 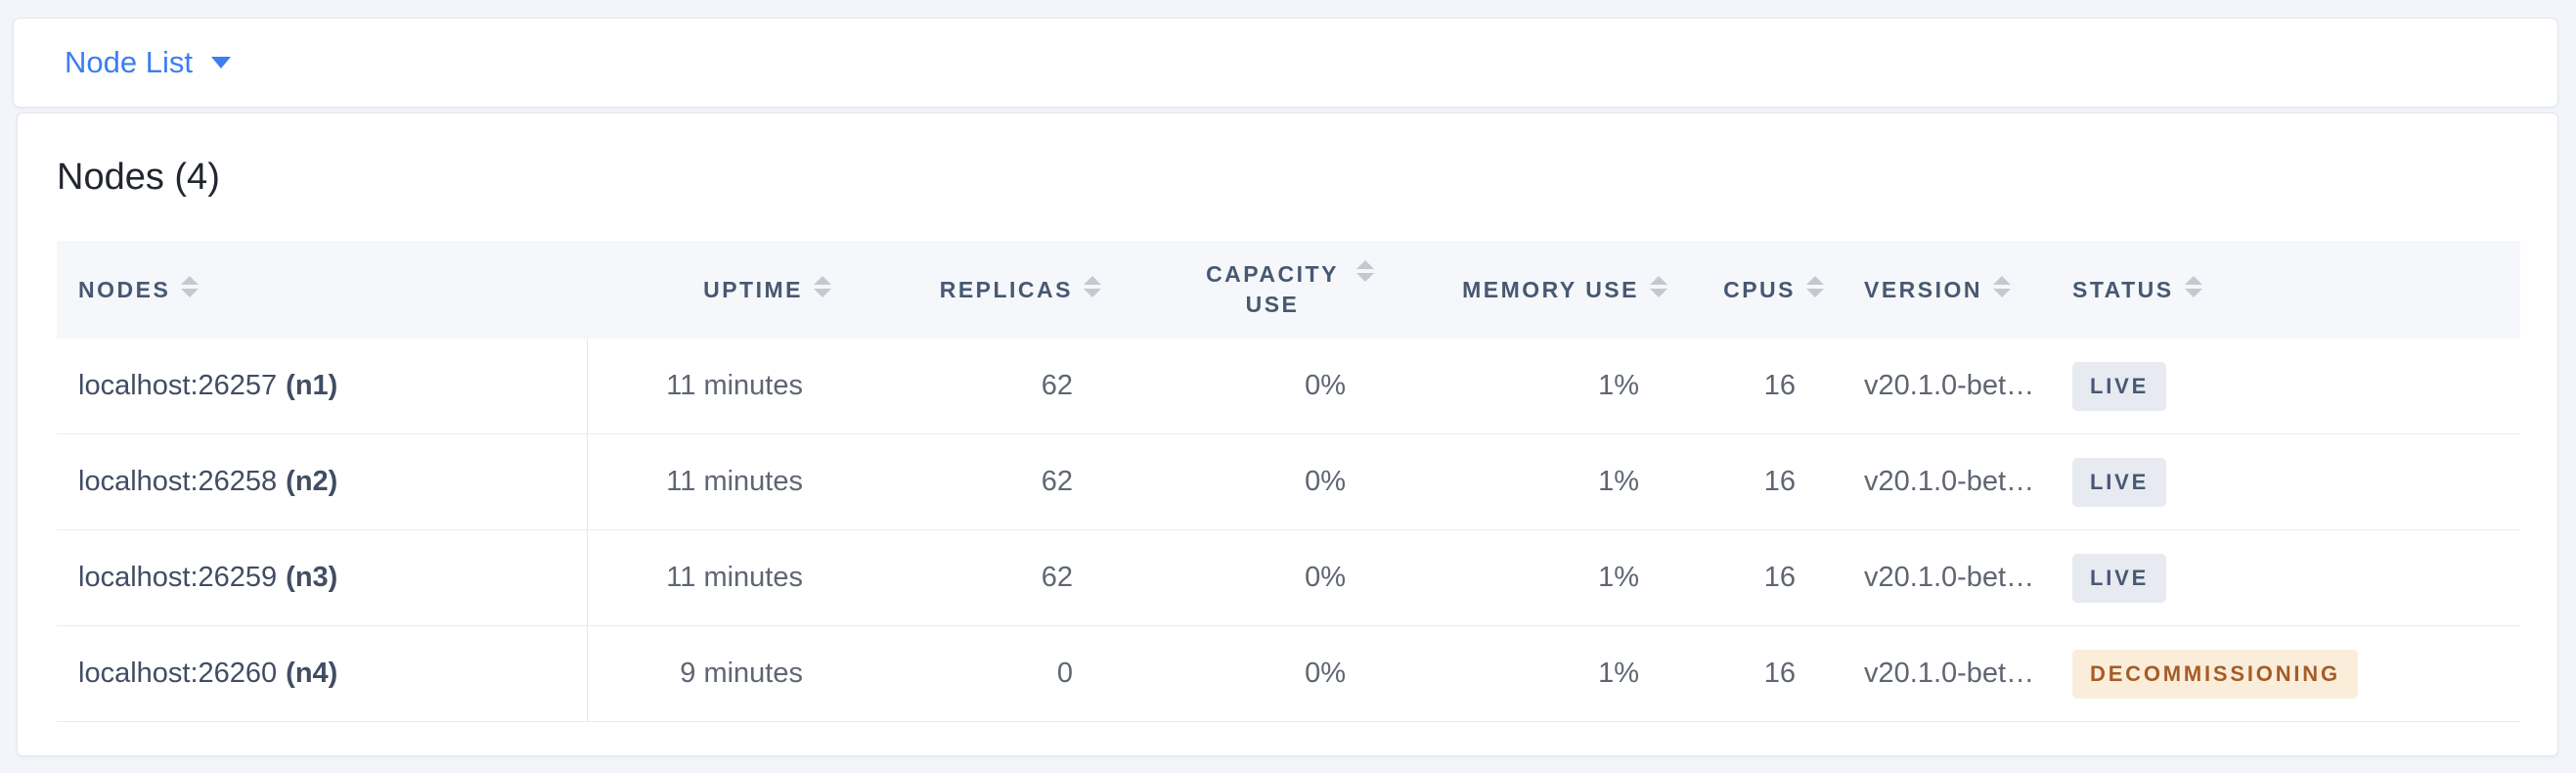 What do you see at coordinates (178, 482) in the screenshot?
I see `node-address: localhost:26258` at bounding box center [178, 482].